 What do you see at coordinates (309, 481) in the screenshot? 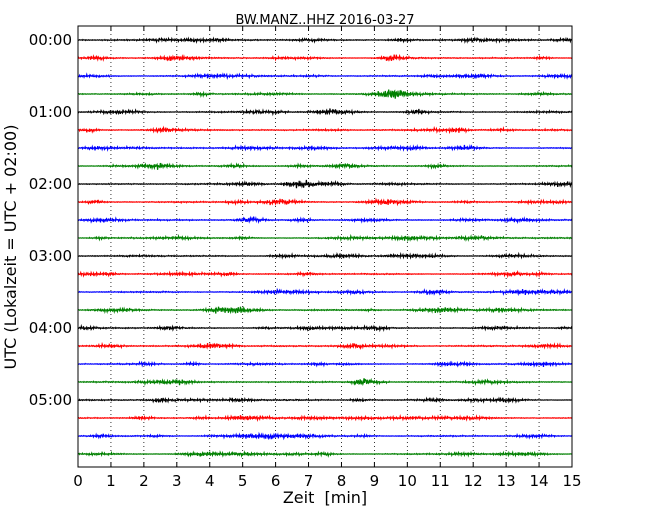
I see `x-tick-label: 7` at bounding box center [309, 481].